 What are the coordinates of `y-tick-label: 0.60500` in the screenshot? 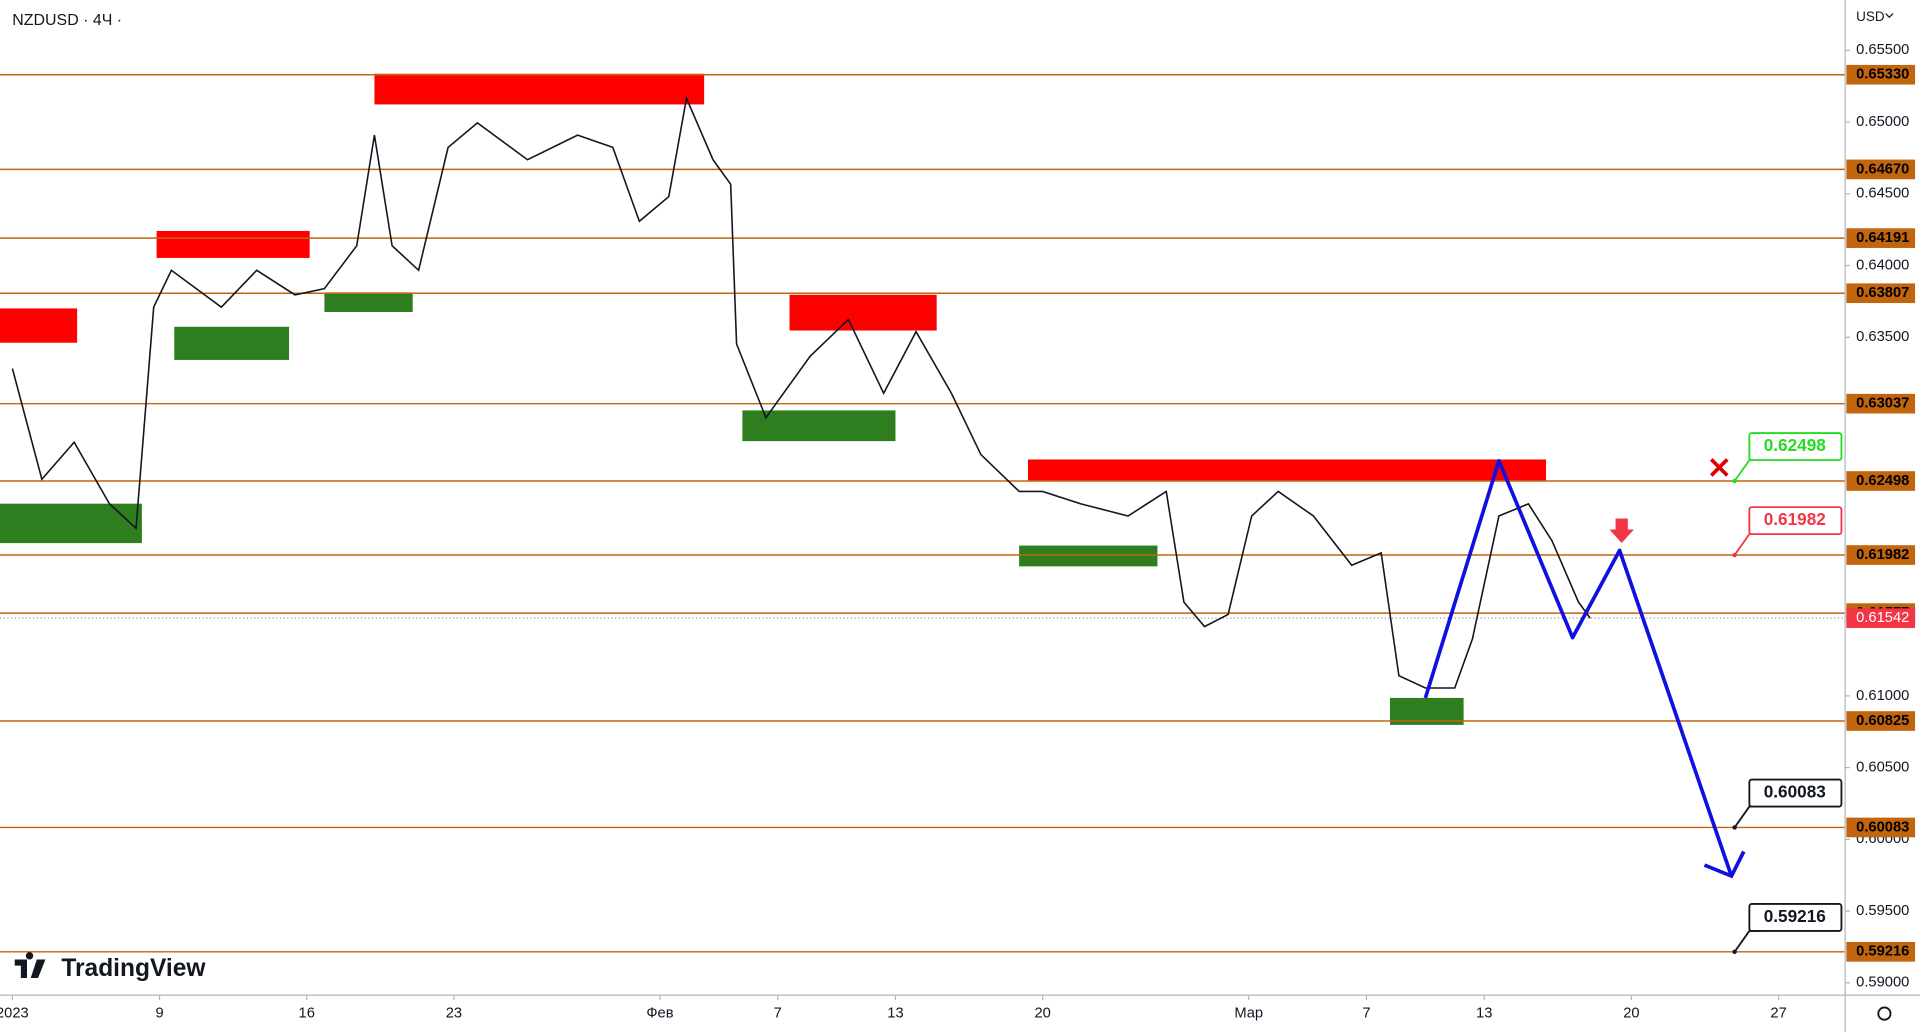 It's located at (1882, 768).